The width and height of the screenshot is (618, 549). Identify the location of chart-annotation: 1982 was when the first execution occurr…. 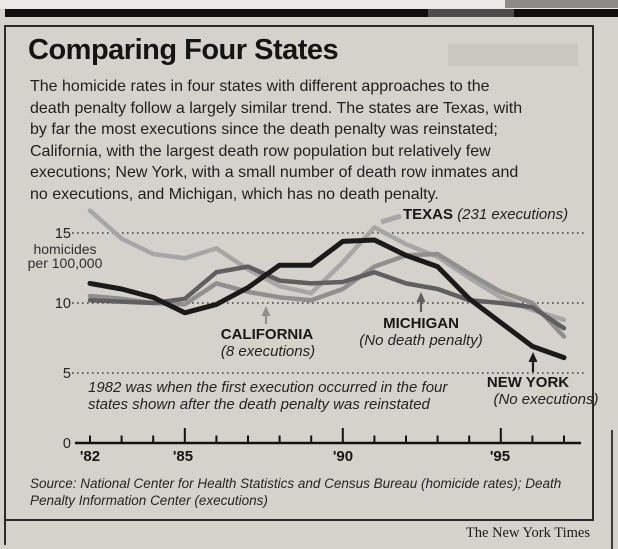
(268, 396).